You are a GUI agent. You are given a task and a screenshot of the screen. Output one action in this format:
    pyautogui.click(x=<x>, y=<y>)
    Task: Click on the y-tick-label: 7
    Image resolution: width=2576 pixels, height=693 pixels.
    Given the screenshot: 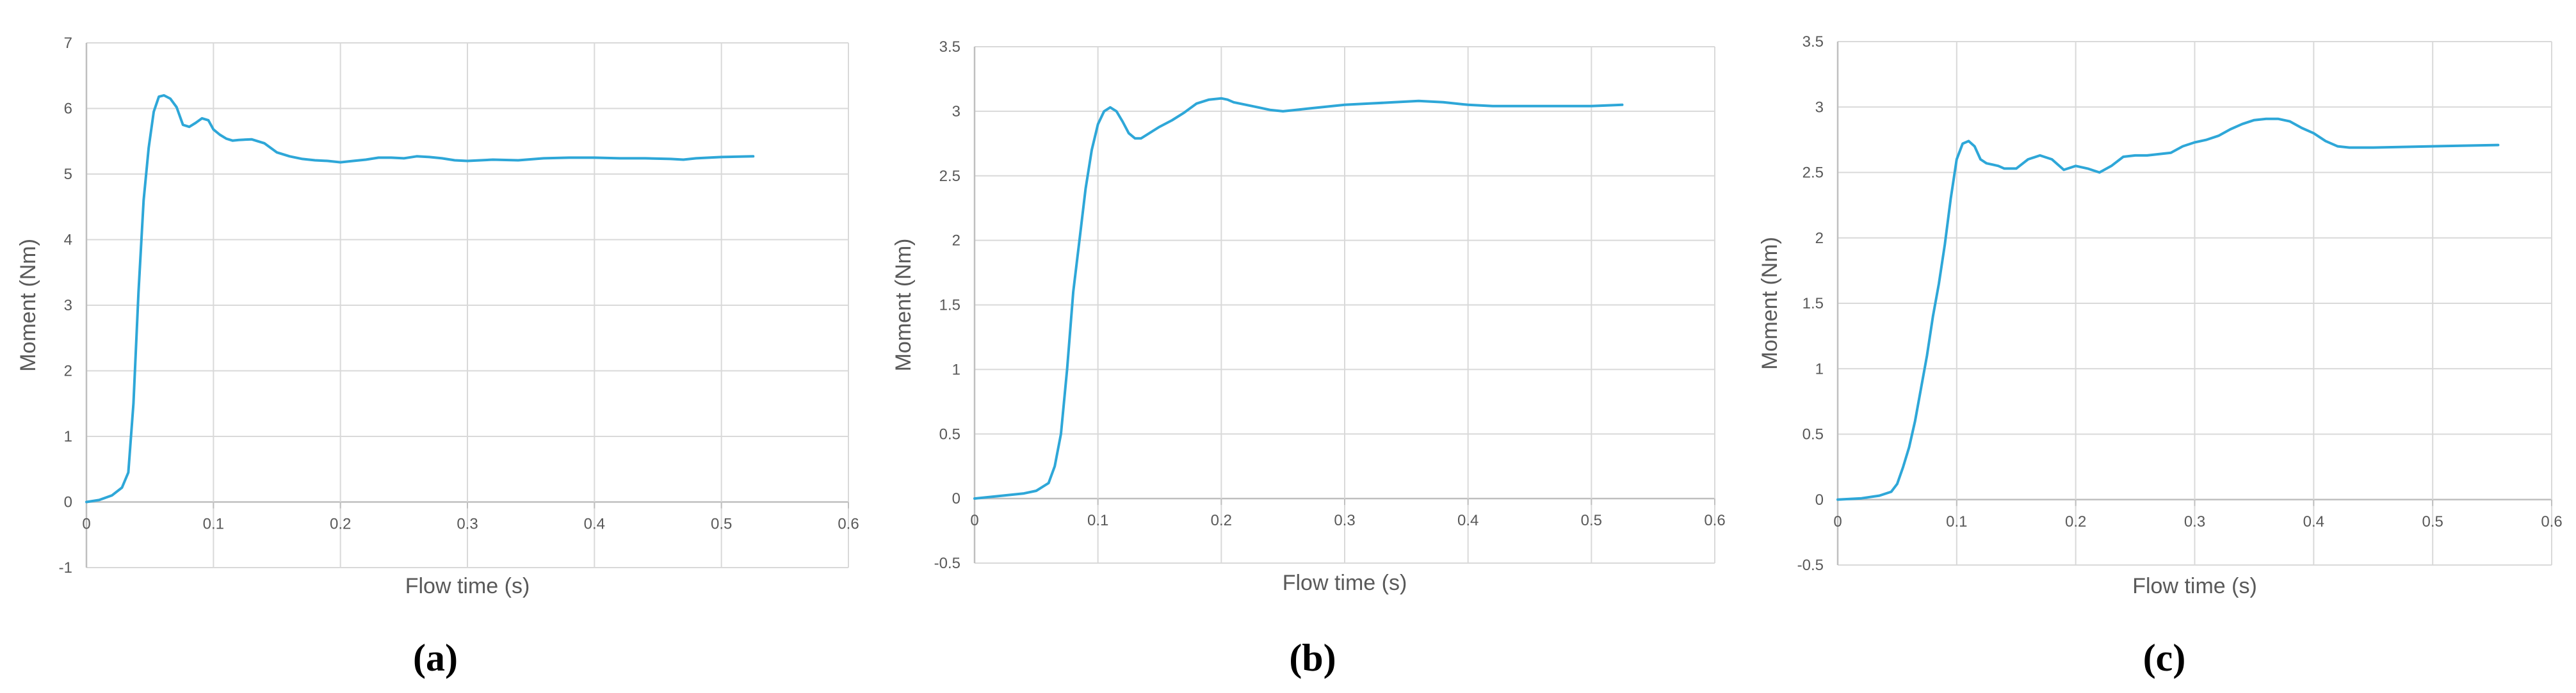 What is the action you would take?
    pyautogui.click(x=68, y=43)
    